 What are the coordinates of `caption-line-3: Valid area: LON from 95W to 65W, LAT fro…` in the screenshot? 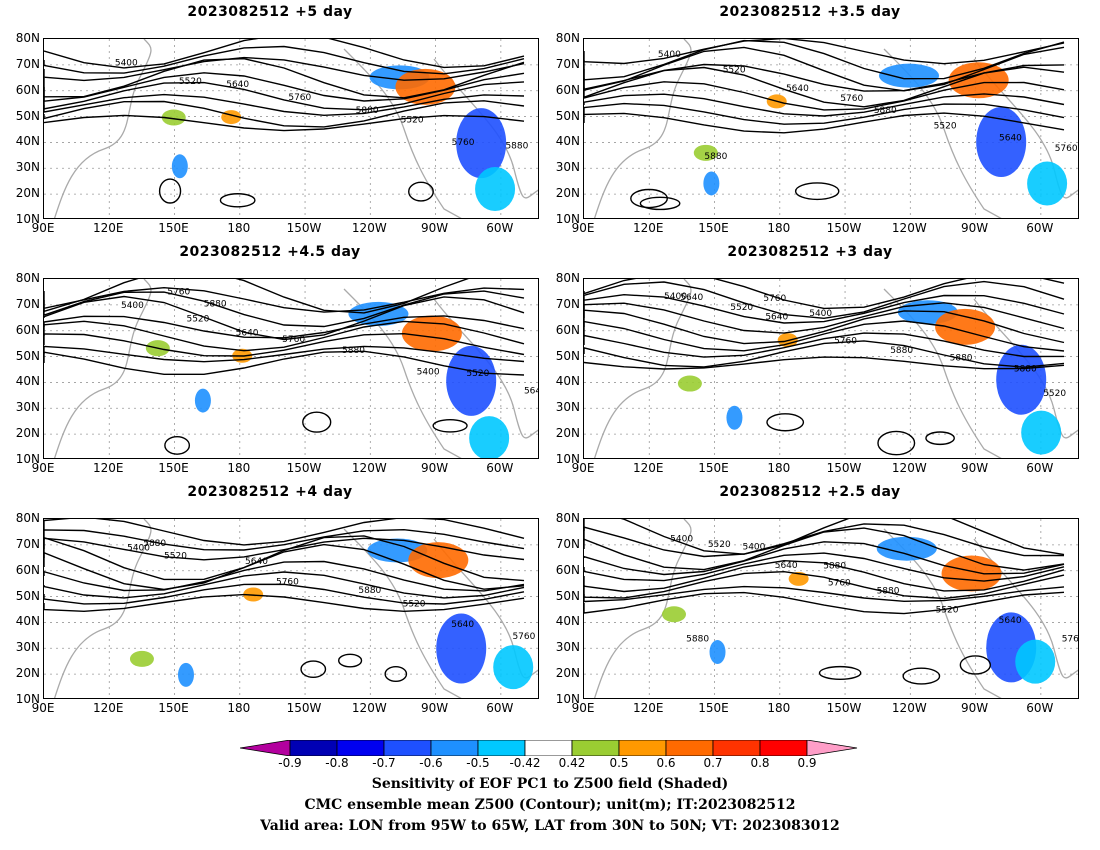 It's located at (550, 826).